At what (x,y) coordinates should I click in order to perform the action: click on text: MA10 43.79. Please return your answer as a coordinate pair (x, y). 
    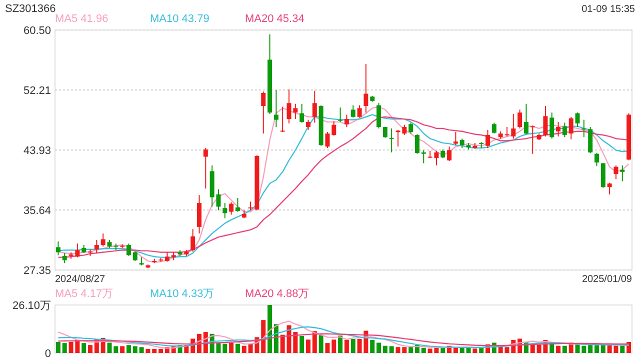
    Looking at the image, I should click on (180, 19).